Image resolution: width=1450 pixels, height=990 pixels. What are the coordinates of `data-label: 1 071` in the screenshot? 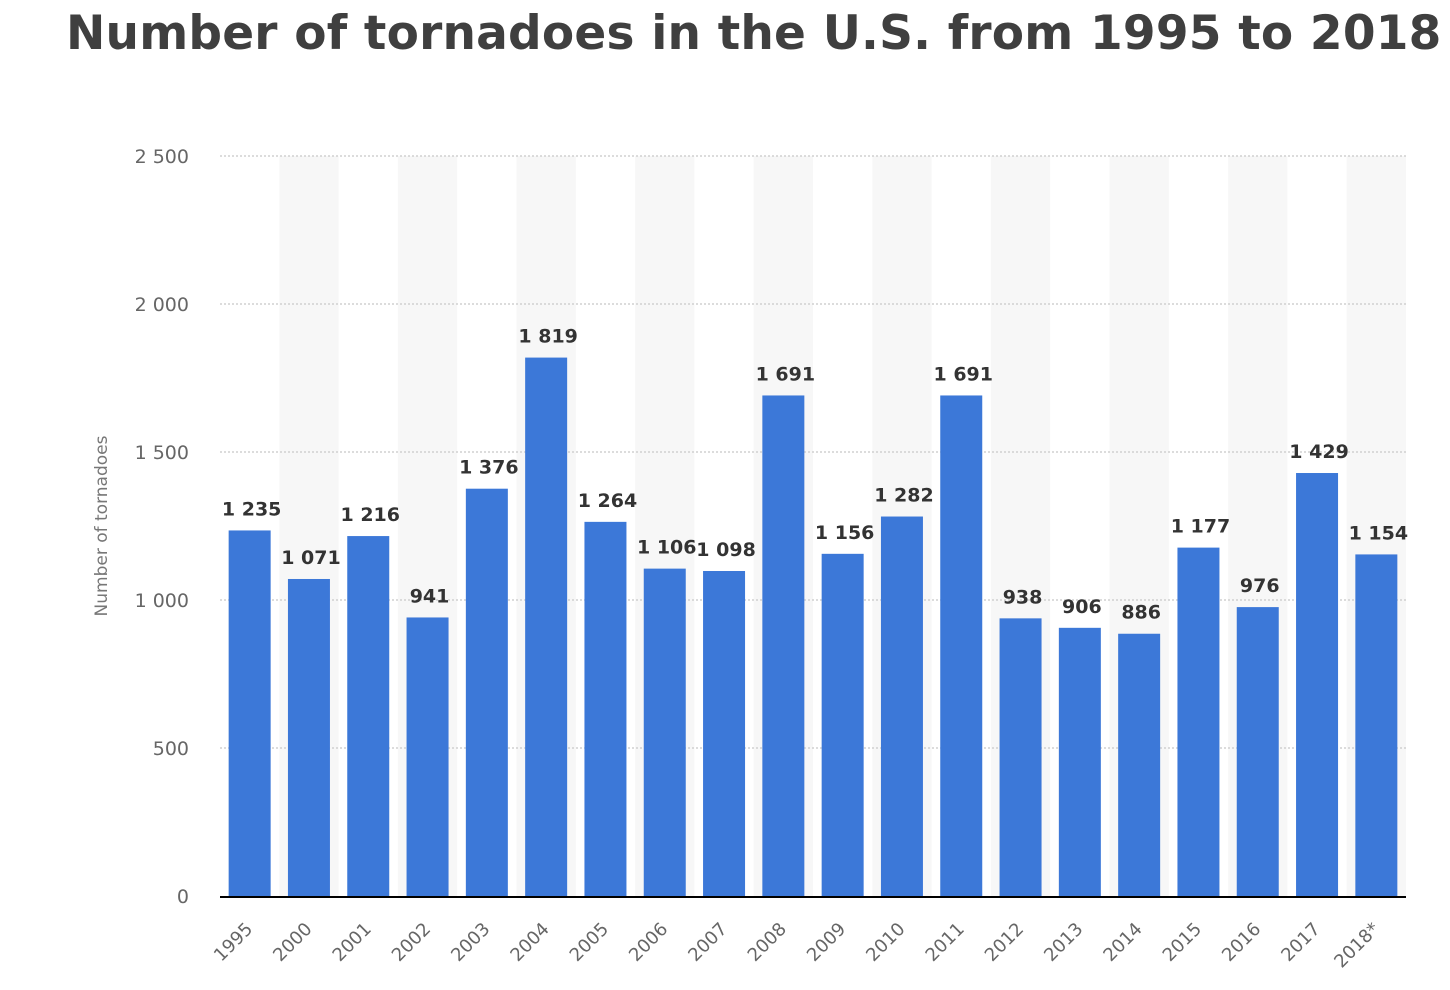 It's located at (311, 558).